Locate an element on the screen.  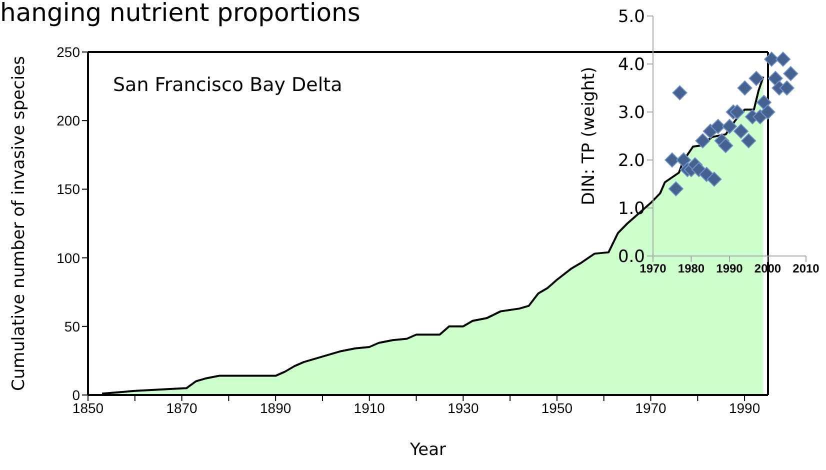
y-axis-title: DIN: TP (weight) is located at coordinates (589, 136).